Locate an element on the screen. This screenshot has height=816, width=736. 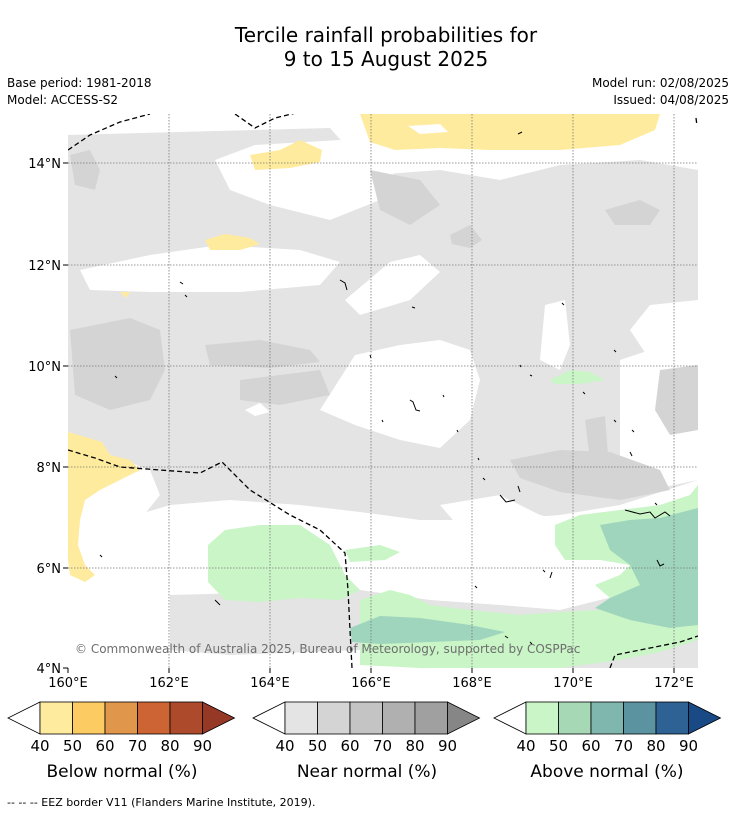
lat-ticks is located at coordinates (65, 415).